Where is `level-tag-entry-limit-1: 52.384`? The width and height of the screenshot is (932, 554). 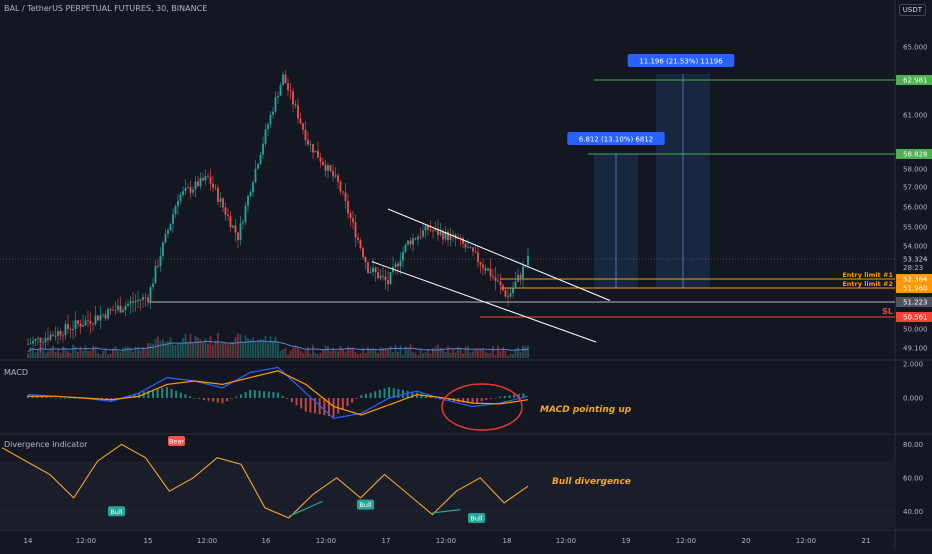
level-tag-entry-limit-1: 52.384 is located at coordinates (915, 280).